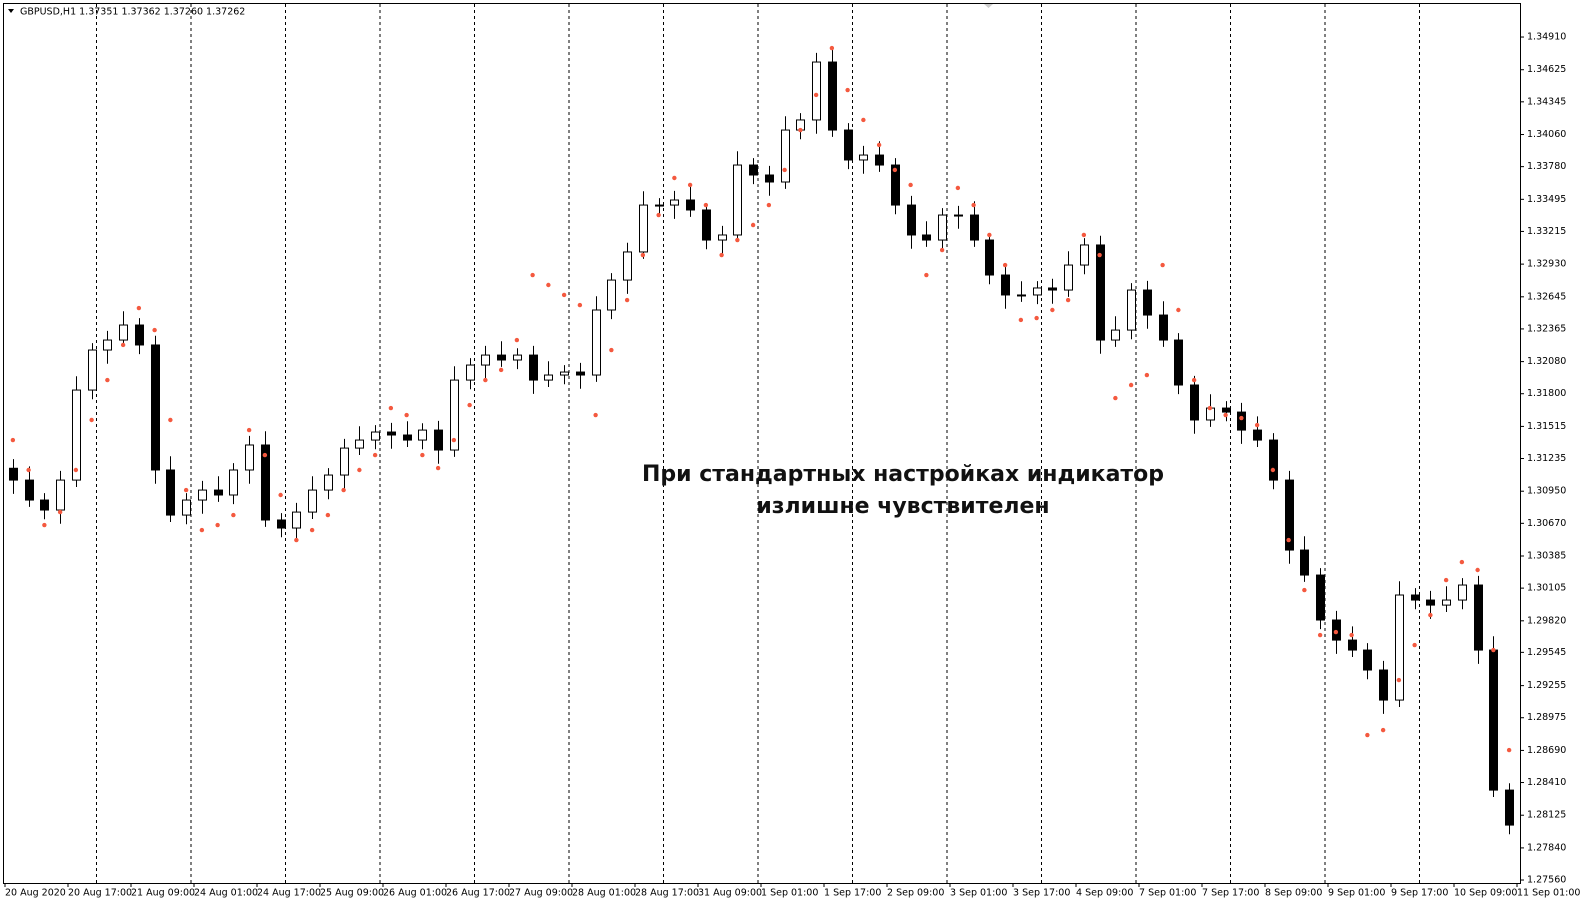 Image resolution: width=1593 pixels, height=921 pixels. Describe the element at coordinates (1546, 166) in the screenshot. I see `y-tick-label: 1.33780` at that location.